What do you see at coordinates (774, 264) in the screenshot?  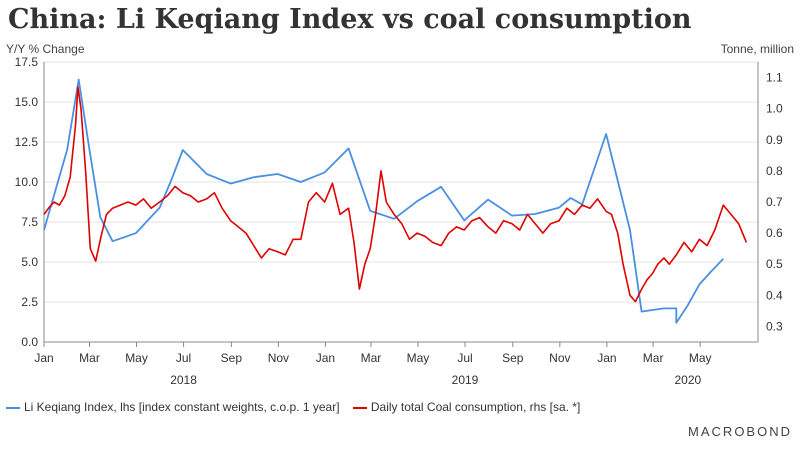 I see `right-tick-label: 0.5` at bounding box center [774, 264].